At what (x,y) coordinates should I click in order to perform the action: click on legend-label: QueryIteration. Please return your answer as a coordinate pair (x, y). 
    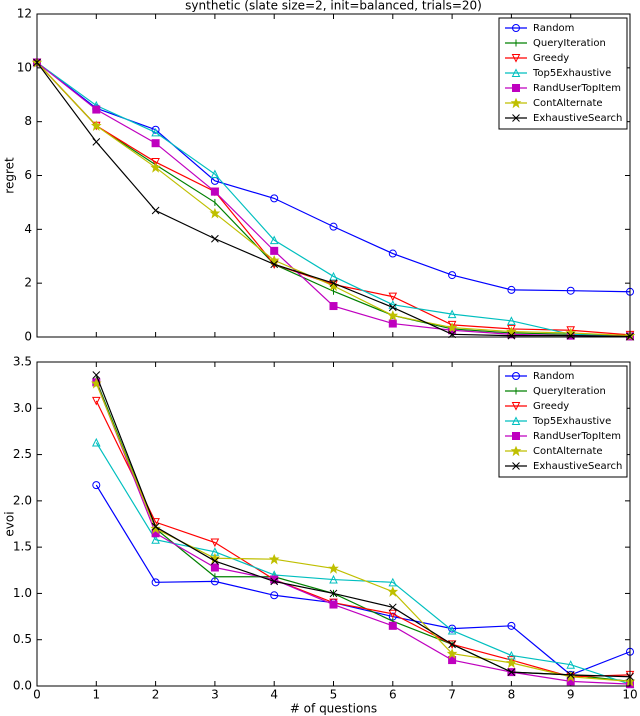
    Looking at the image, I should click on (569, 43).